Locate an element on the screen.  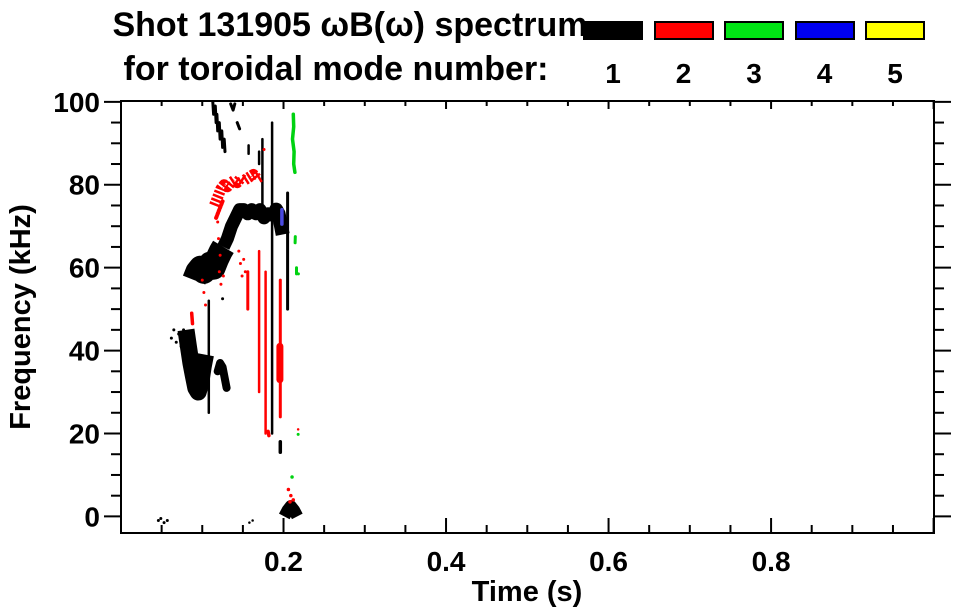
legend-label-mode-2: 2 is located at coordinates (683, 73).